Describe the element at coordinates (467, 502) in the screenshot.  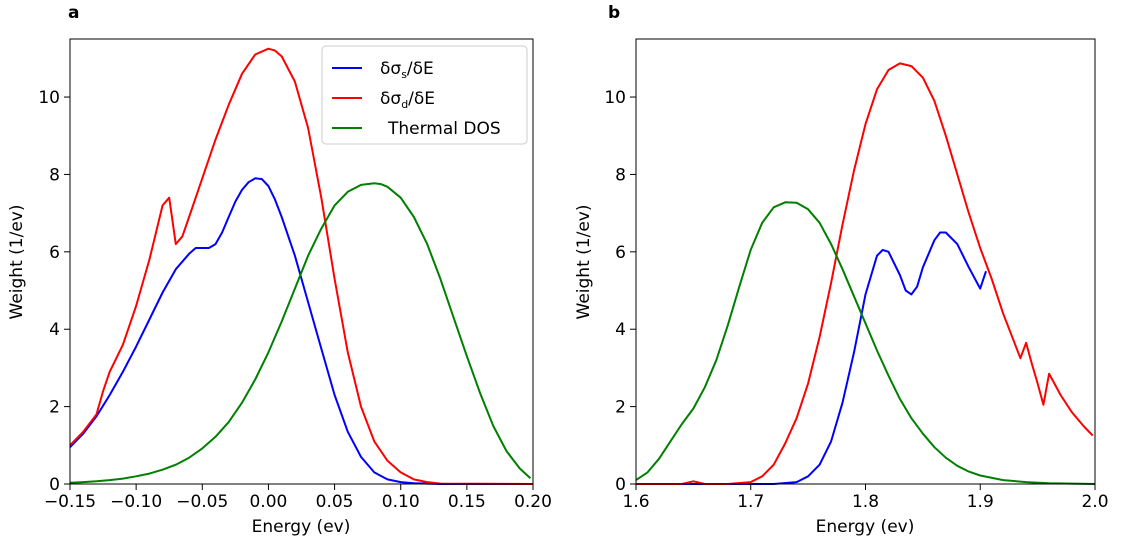
I see `panel-a-x-tick-label: 0.15` at that location.